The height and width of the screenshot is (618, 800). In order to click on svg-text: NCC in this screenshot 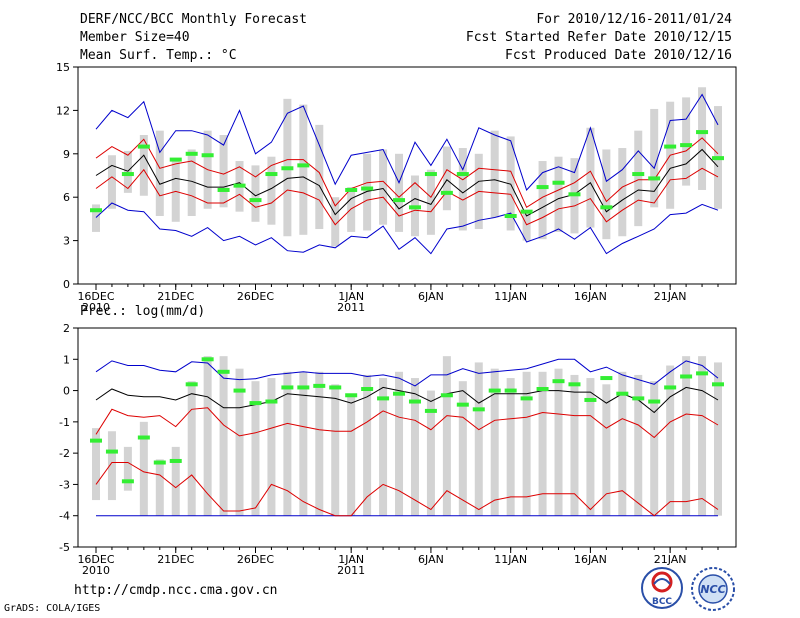, I will do `click(712, 589)`.